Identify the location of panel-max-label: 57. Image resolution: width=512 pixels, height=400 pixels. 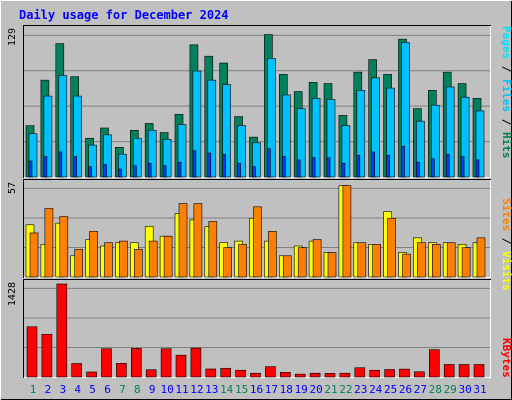
(12, 188).